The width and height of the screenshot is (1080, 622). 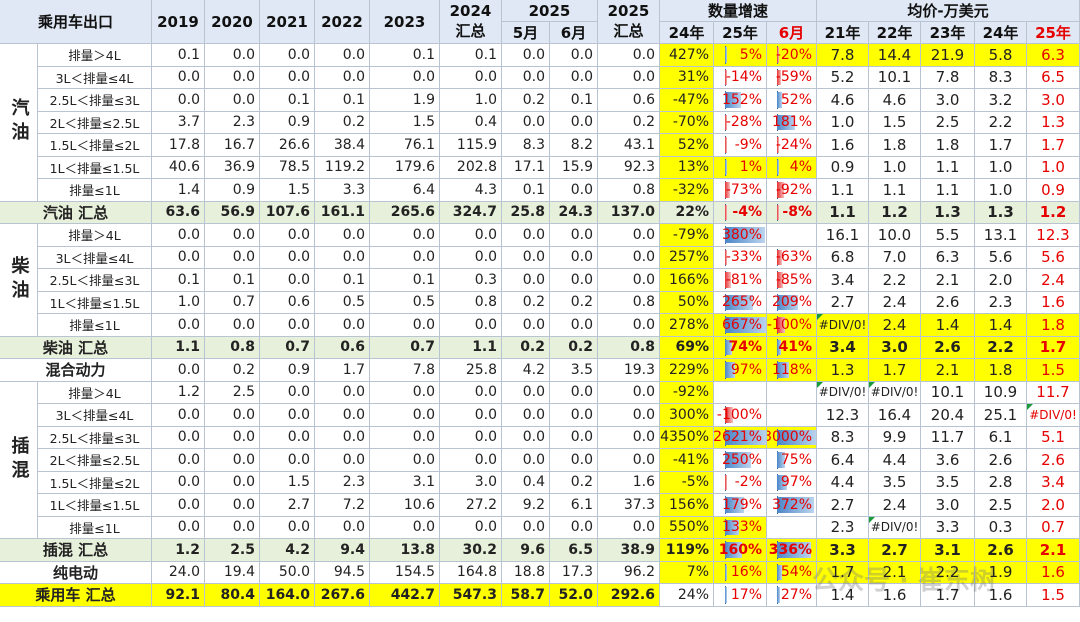 I want to click on growth-cell: -9%, so click(x=740, y=145).